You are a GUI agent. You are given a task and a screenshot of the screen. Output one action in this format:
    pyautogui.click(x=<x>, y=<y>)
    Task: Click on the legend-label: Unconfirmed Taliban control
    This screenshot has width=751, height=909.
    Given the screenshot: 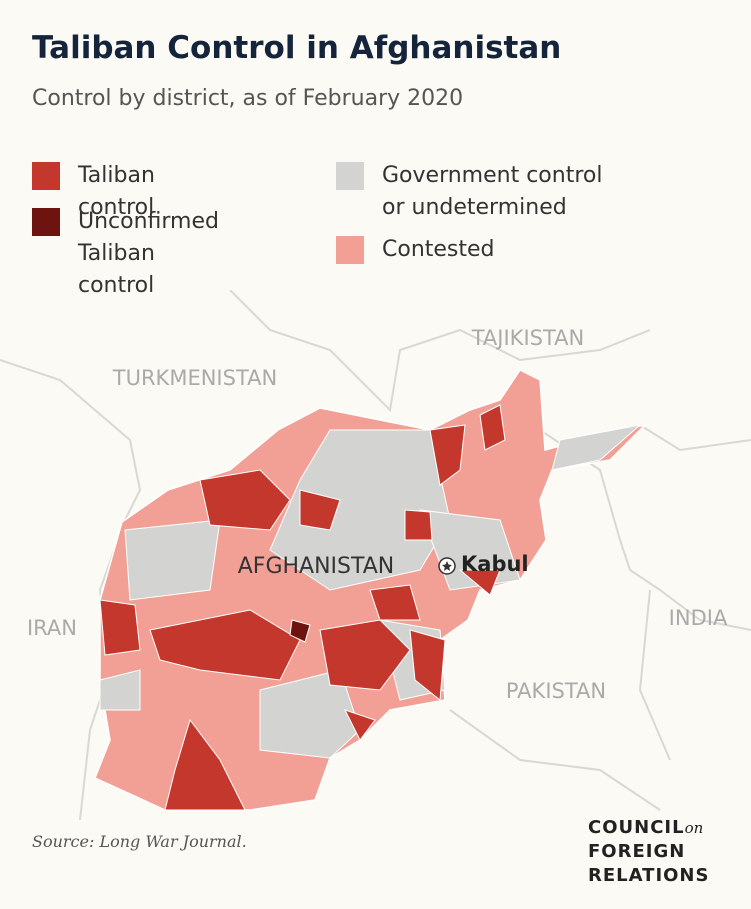 What is the action you would take?
    pyautogui.click(x=148, y=253)
    